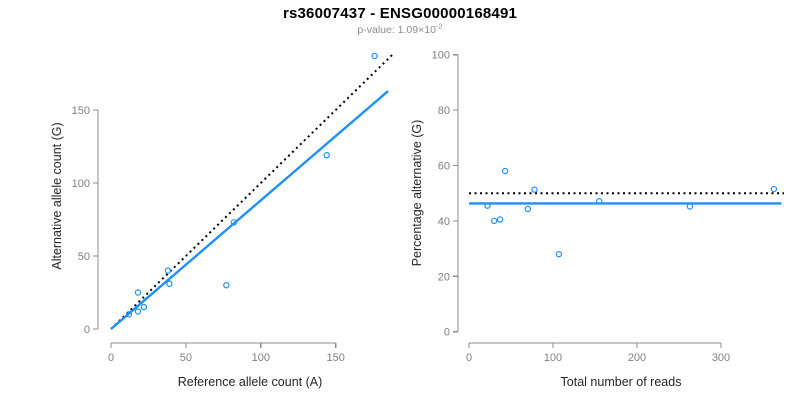  I want to click on p-value-text: p-value: 1.09×10, so click(396, 30).